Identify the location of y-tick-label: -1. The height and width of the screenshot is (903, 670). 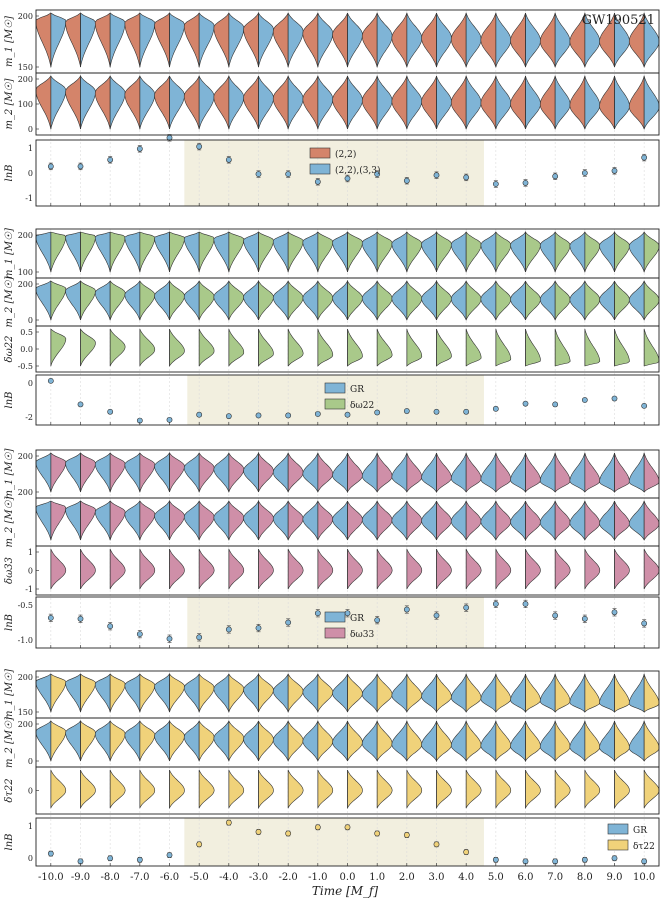
(29, 589).